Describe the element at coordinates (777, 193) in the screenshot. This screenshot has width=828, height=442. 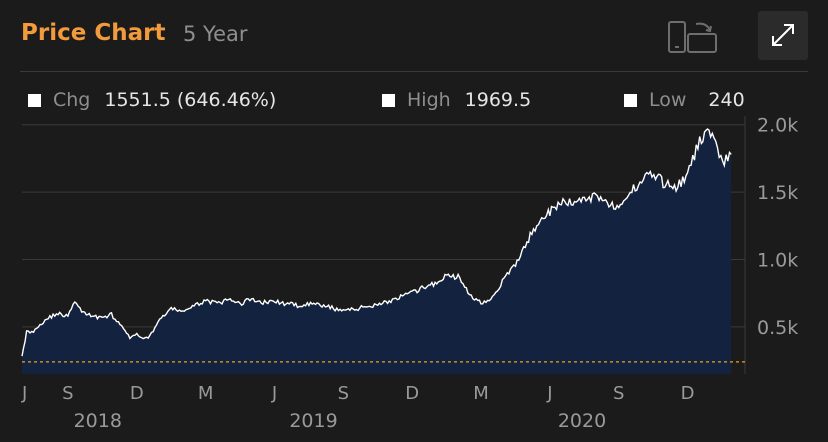
I see `y-tick-label: 1.5k` at that location.